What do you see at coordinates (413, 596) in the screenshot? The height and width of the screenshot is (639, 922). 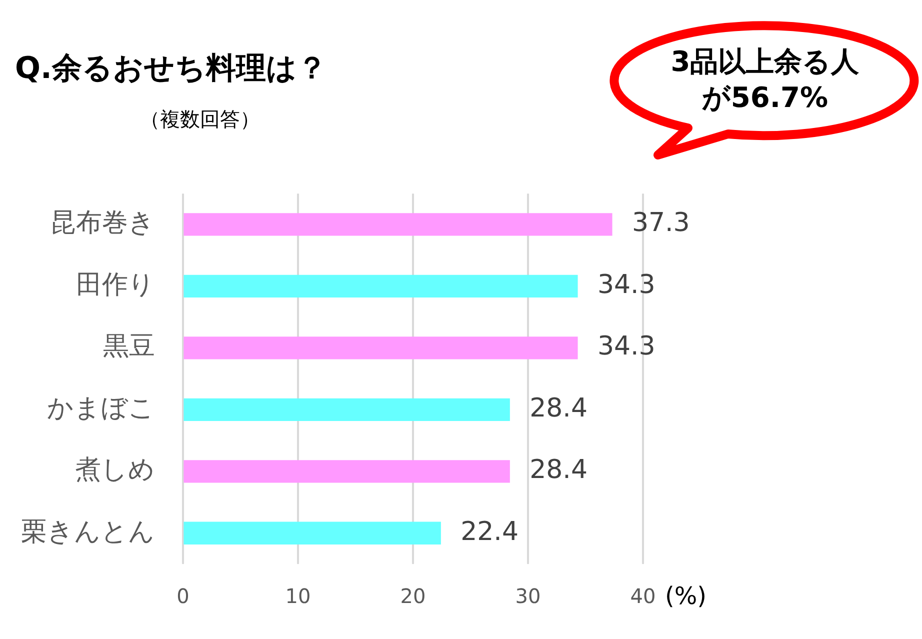 I see `x-tick-label: 20` at bounding box center [413, 596].